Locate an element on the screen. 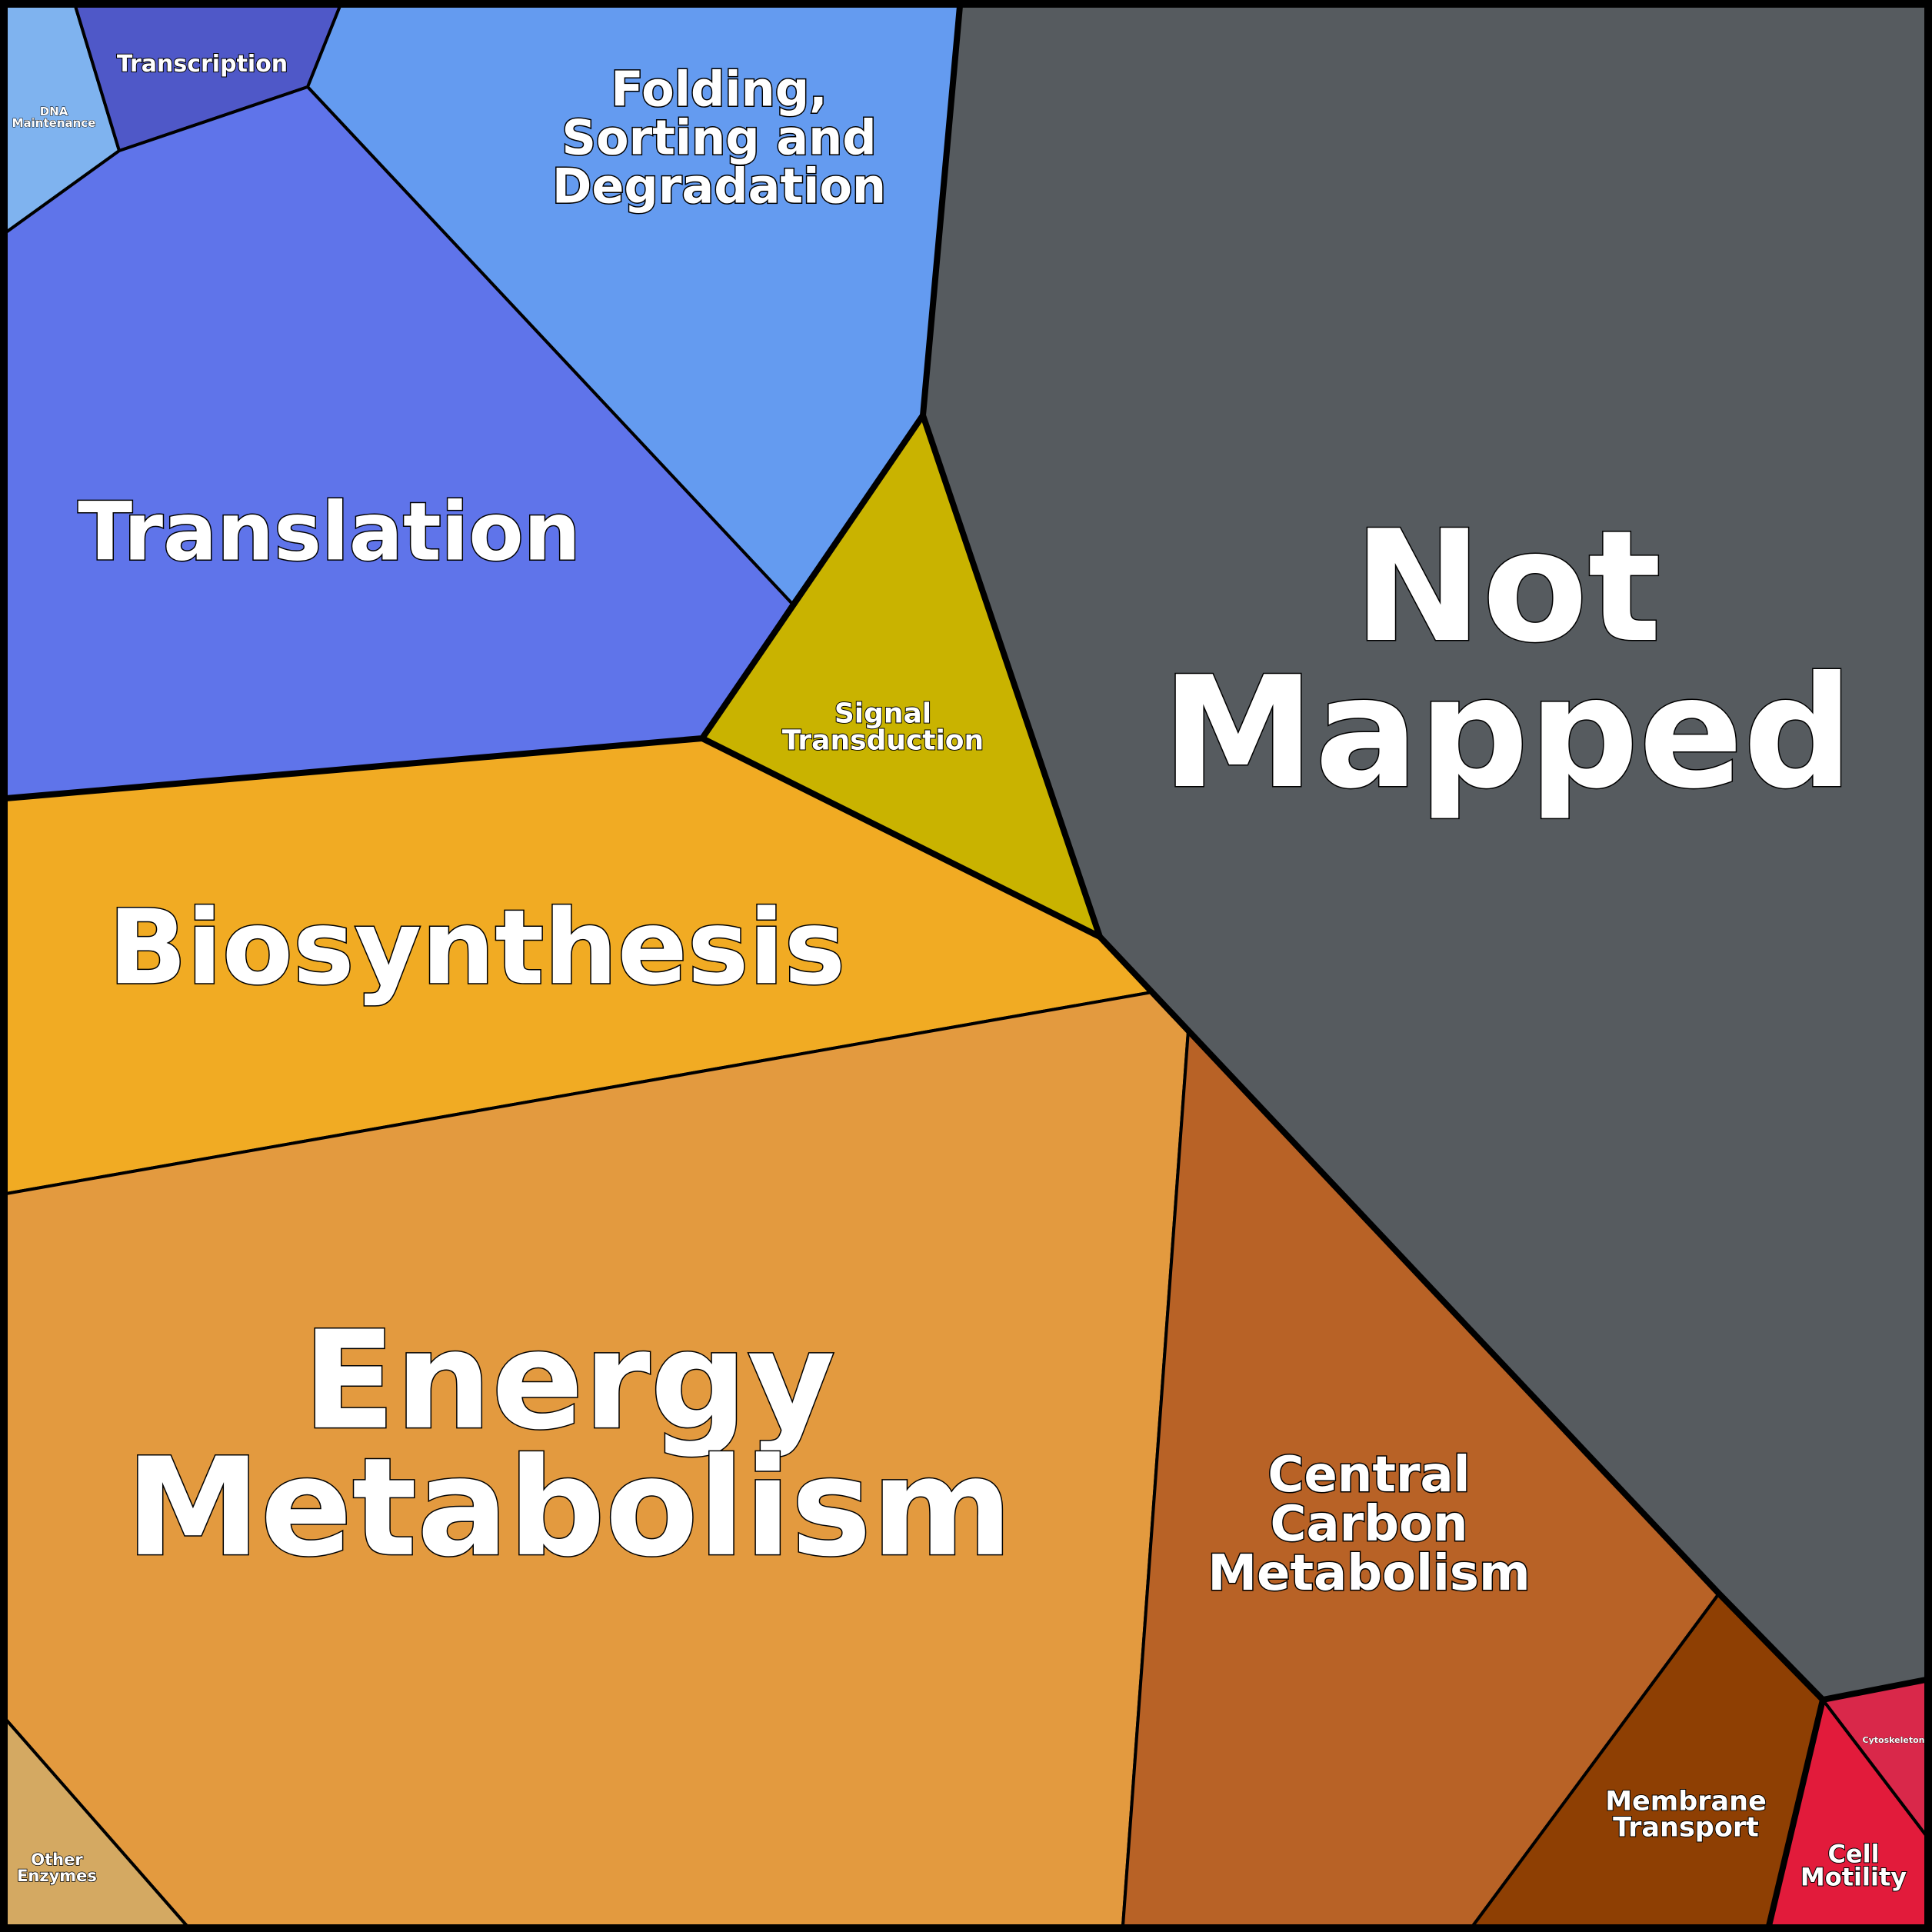  label-not-mapped-line: Mapped is located at coordinates (1507, 733).